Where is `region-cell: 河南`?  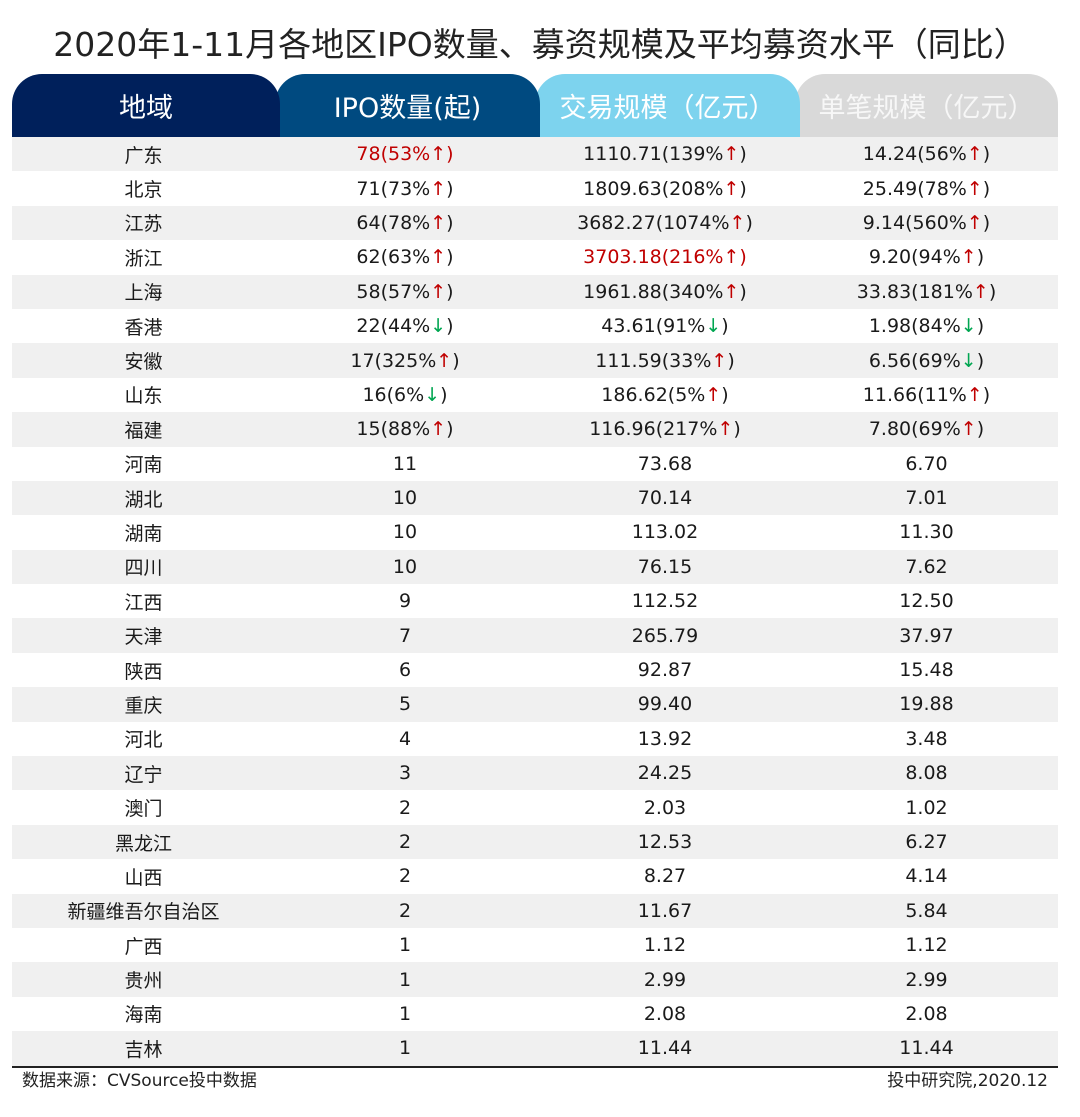
region-cell: 河南 is located at coordinates (143, 463).